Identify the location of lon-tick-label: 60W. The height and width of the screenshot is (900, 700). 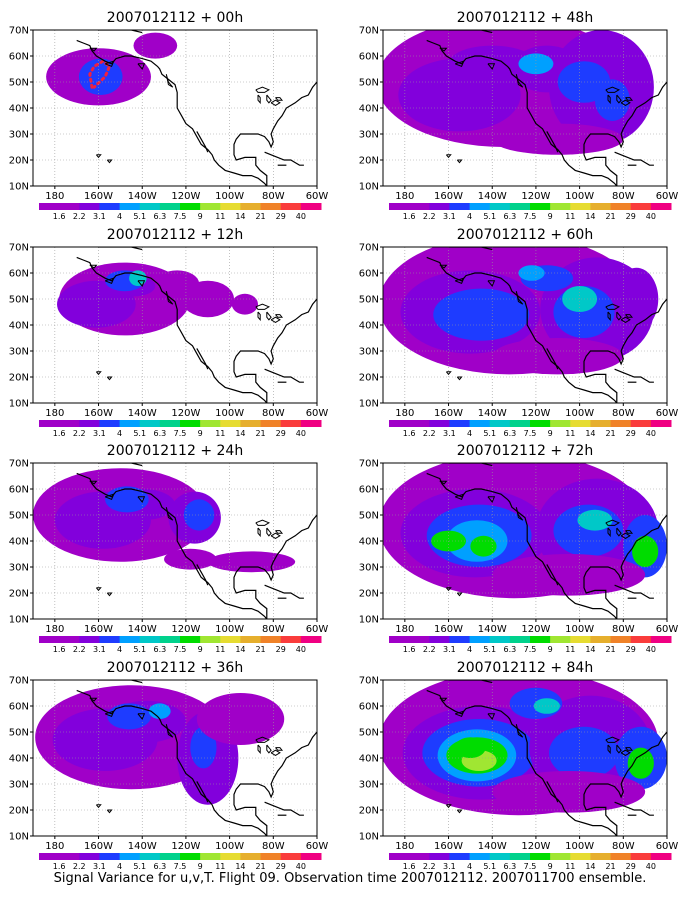
(317, 413).